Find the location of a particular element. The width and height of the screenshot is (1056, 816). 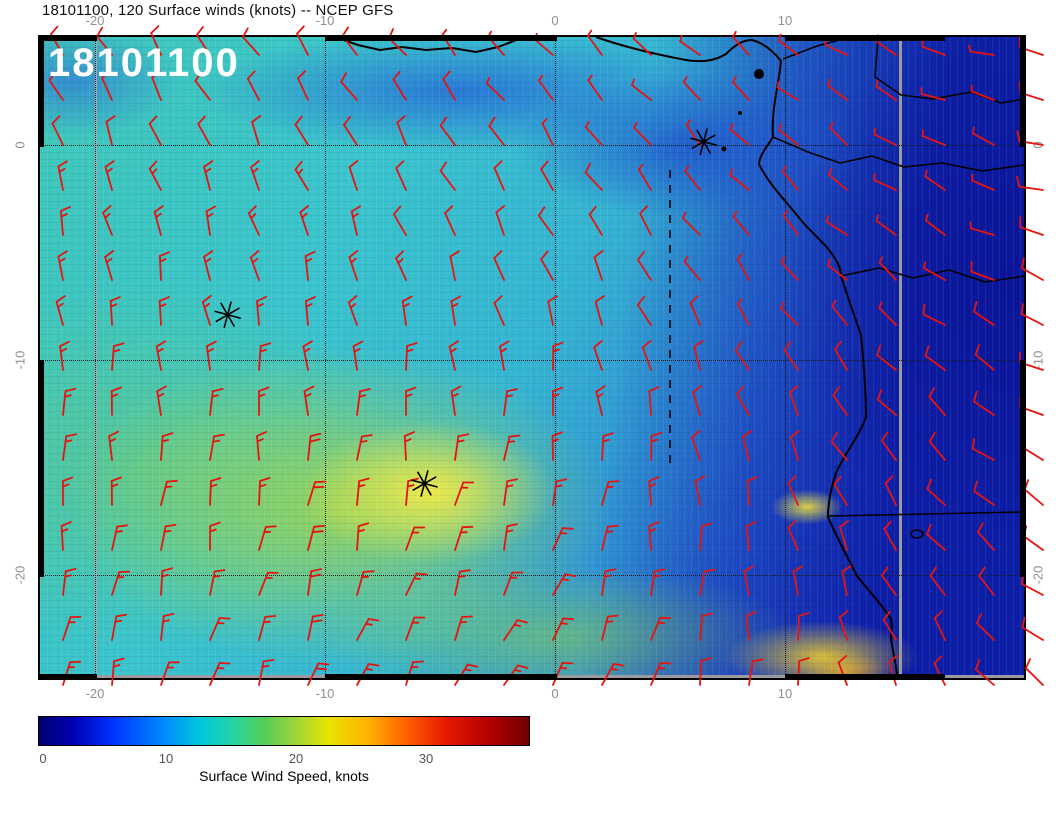

run-label: 18101100 is located at coordinates (144, 63).